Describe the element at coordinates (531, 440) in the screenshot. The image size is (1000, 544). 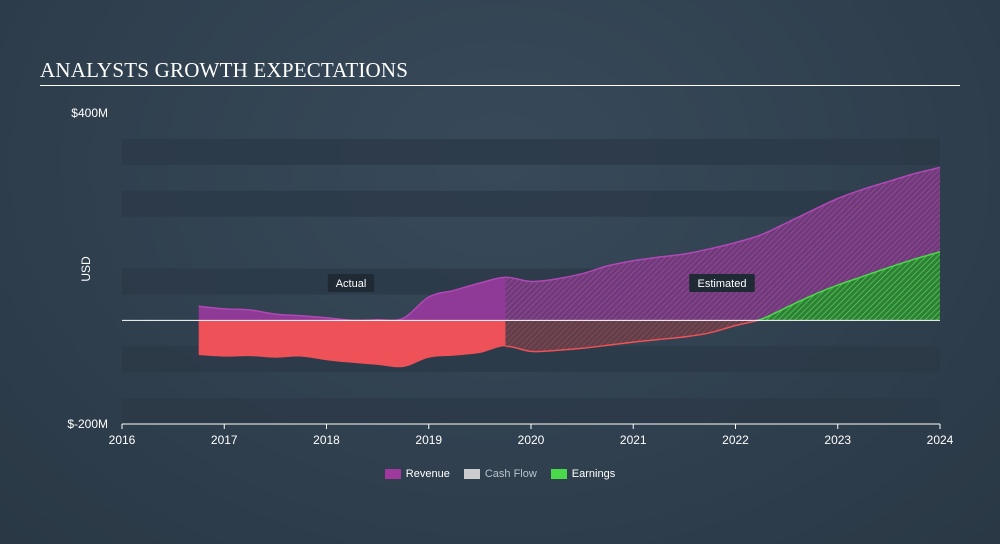
I see `x-tick-label-2020: 2020` at that location.